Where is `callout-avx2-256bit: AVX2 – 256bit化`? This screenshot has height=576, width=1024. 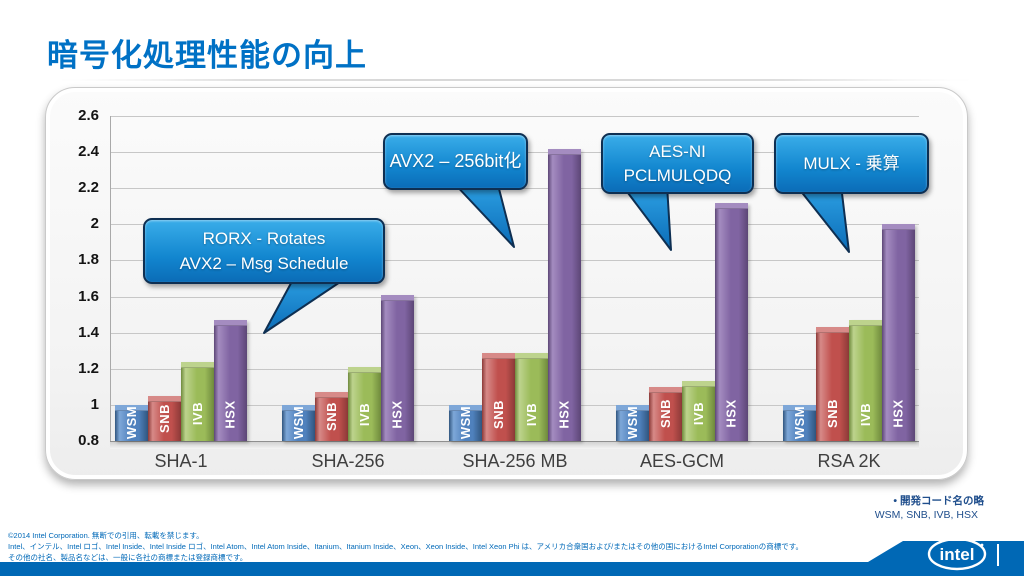
callout-avx2-256bit: AVX2 – 256bit化 is located at coordinates (455, 161).